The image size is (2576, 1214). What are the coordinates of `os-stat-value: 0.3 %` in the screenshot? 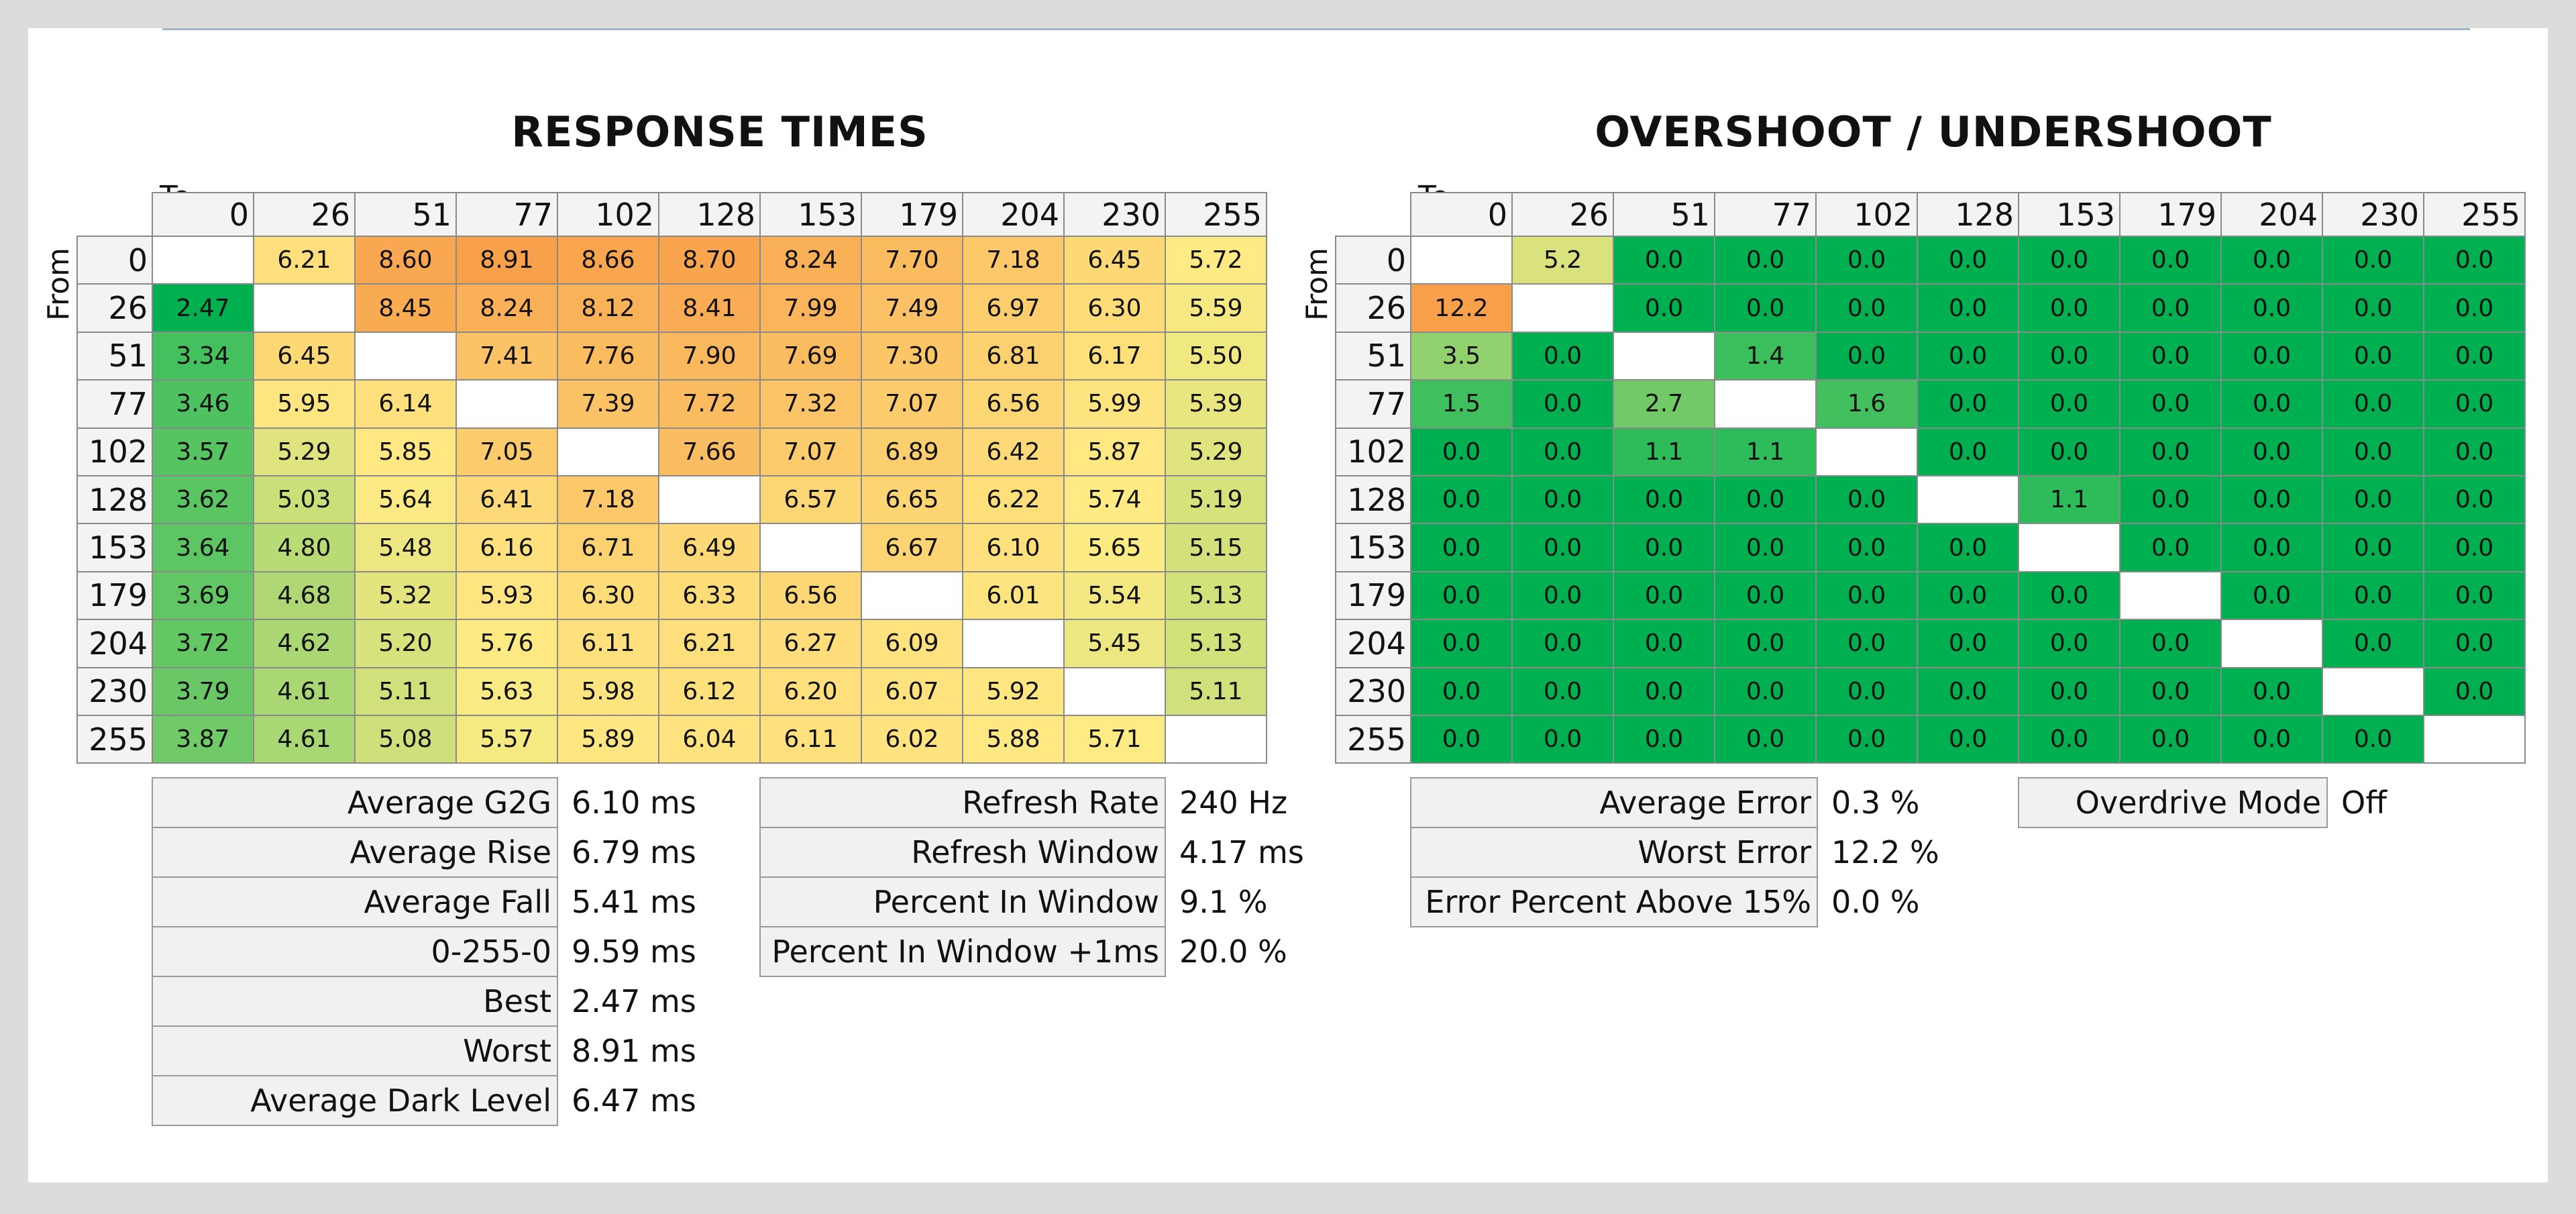 It's located at (1875, 803).